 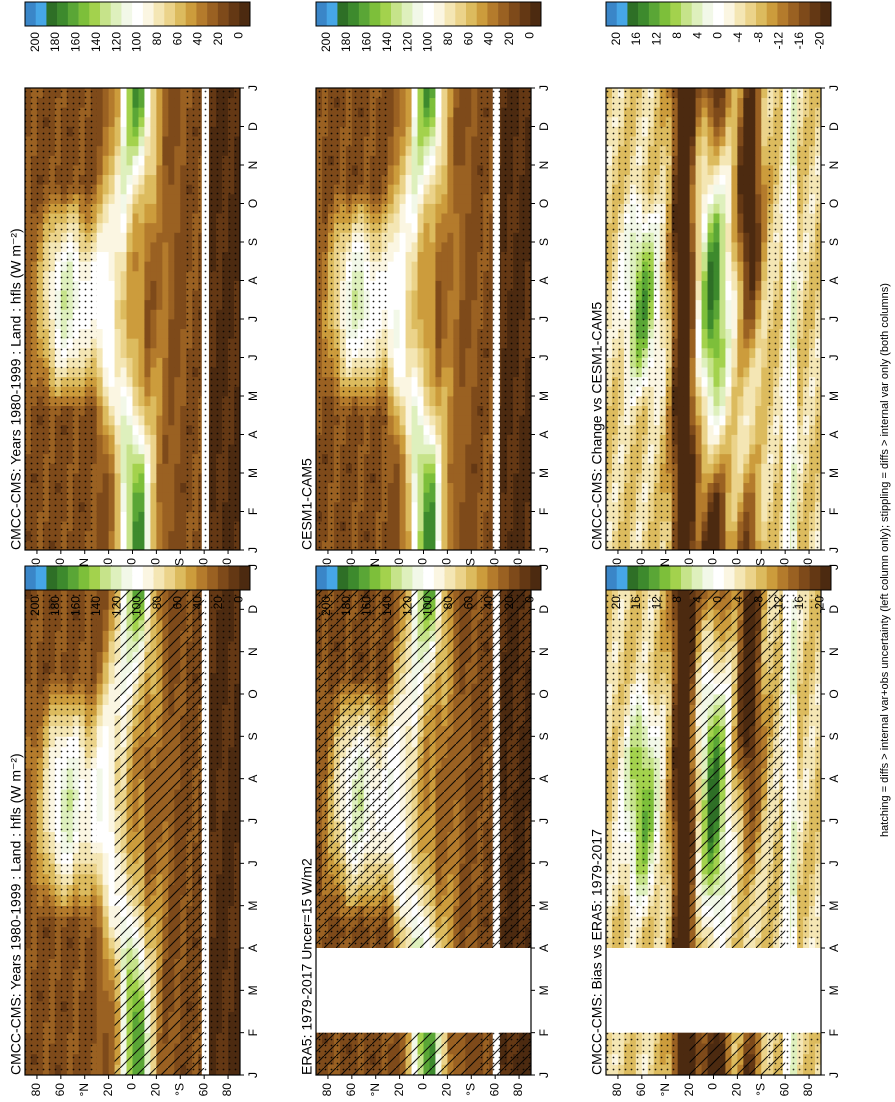 I want to click on lat-tick-label: 0, so click(x=132, y=1086).